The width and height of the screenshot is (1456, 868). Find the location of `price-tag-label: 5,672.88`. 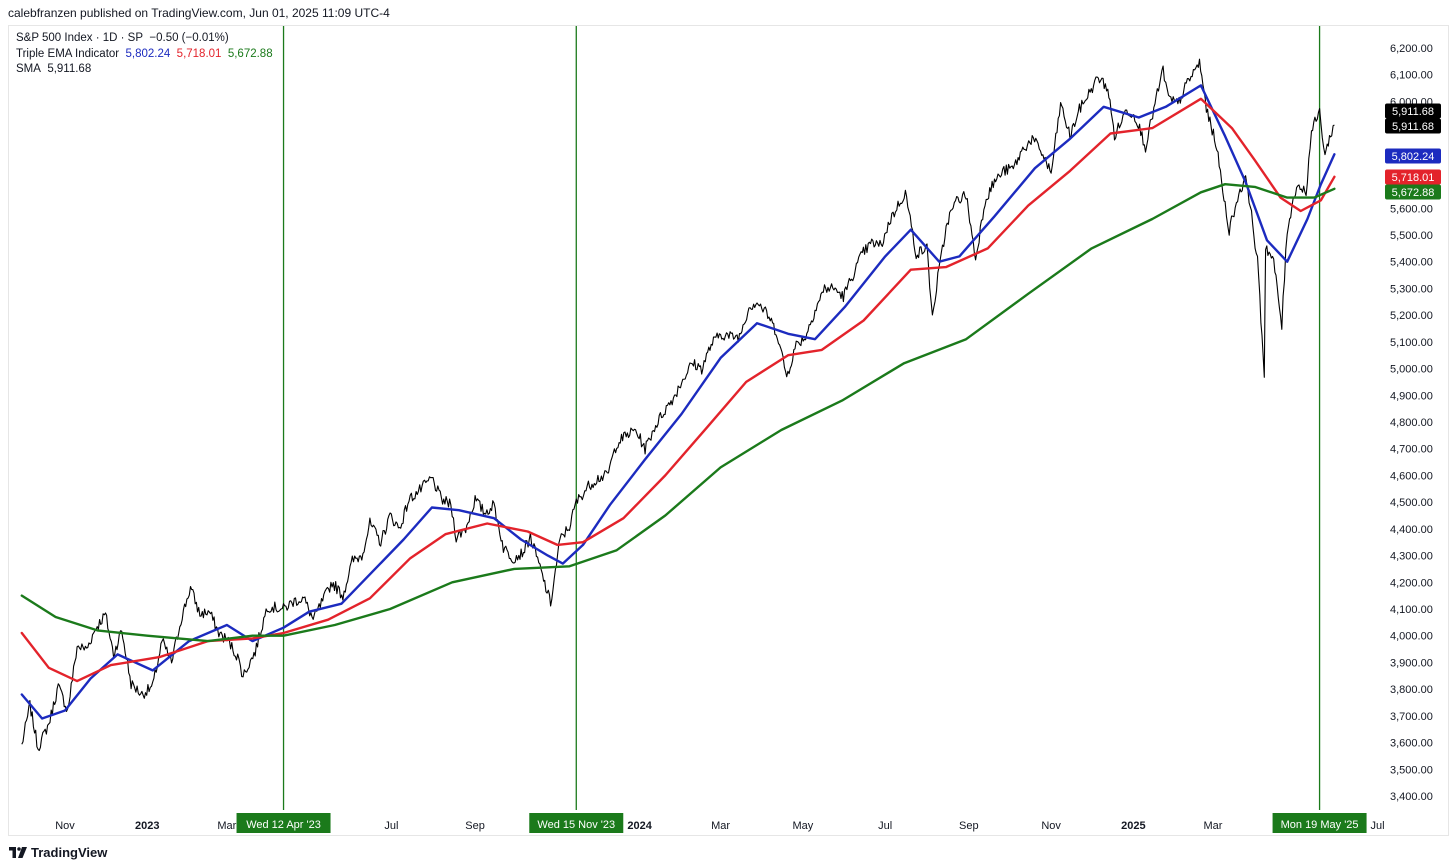

price-tag-label: 5,672.88 is located at coordinates (1413, 193).